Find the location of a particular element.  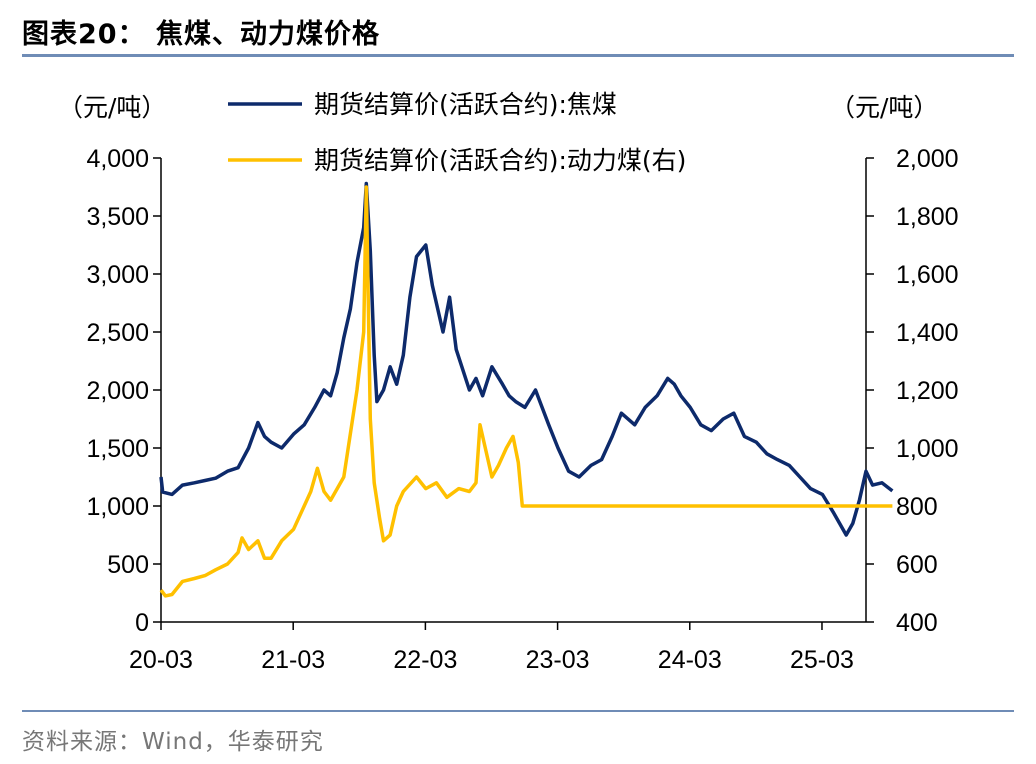

right-y-tick-label: 1,400 is located at coordinates (927, 333).